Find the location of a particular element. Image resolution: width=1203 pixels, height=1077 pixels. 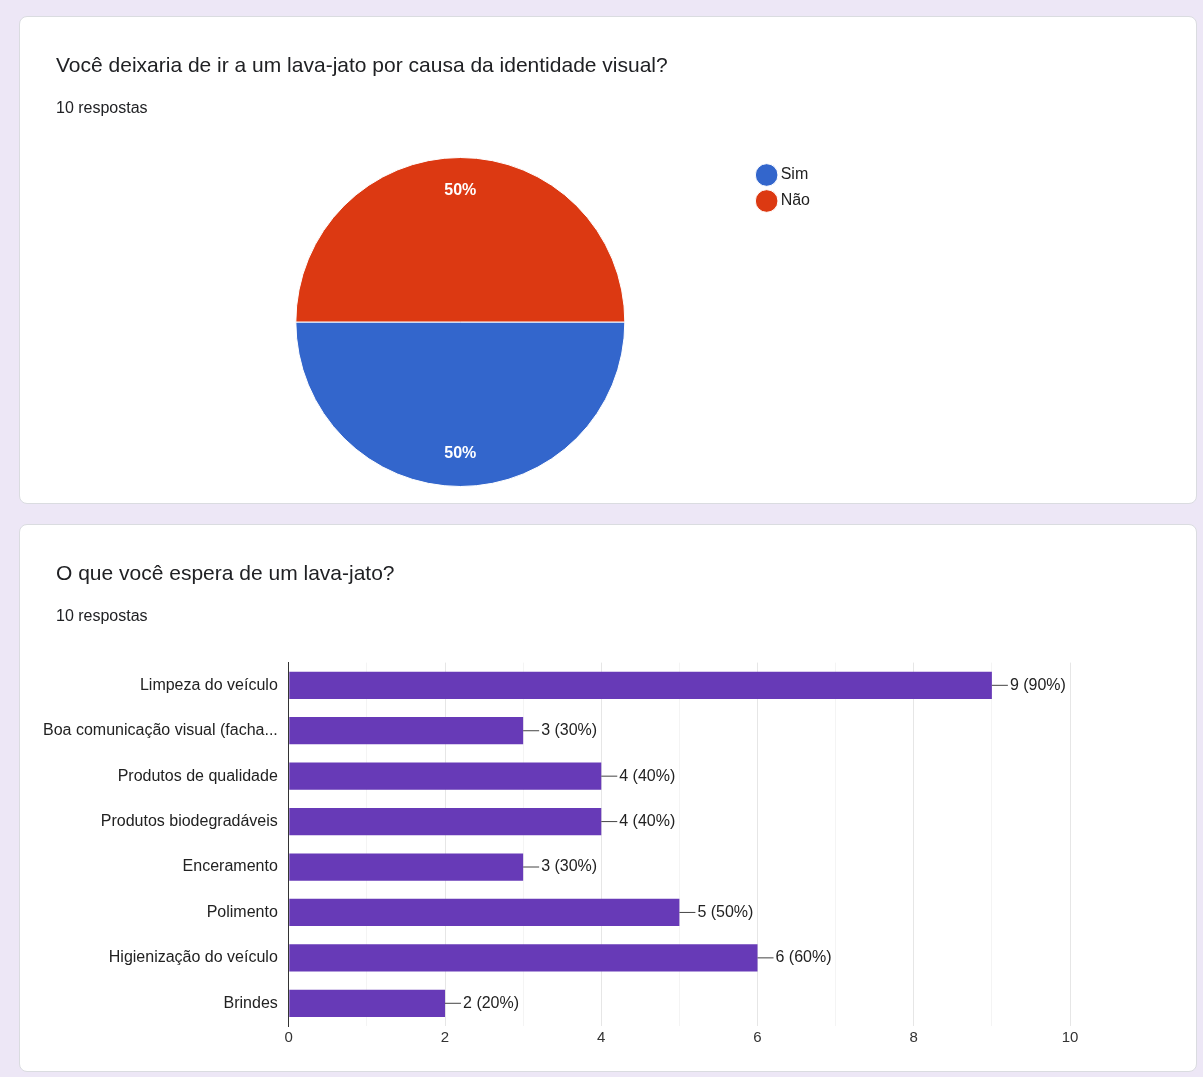

y-tick-label: Polimento is located at coordinates (242, 911).